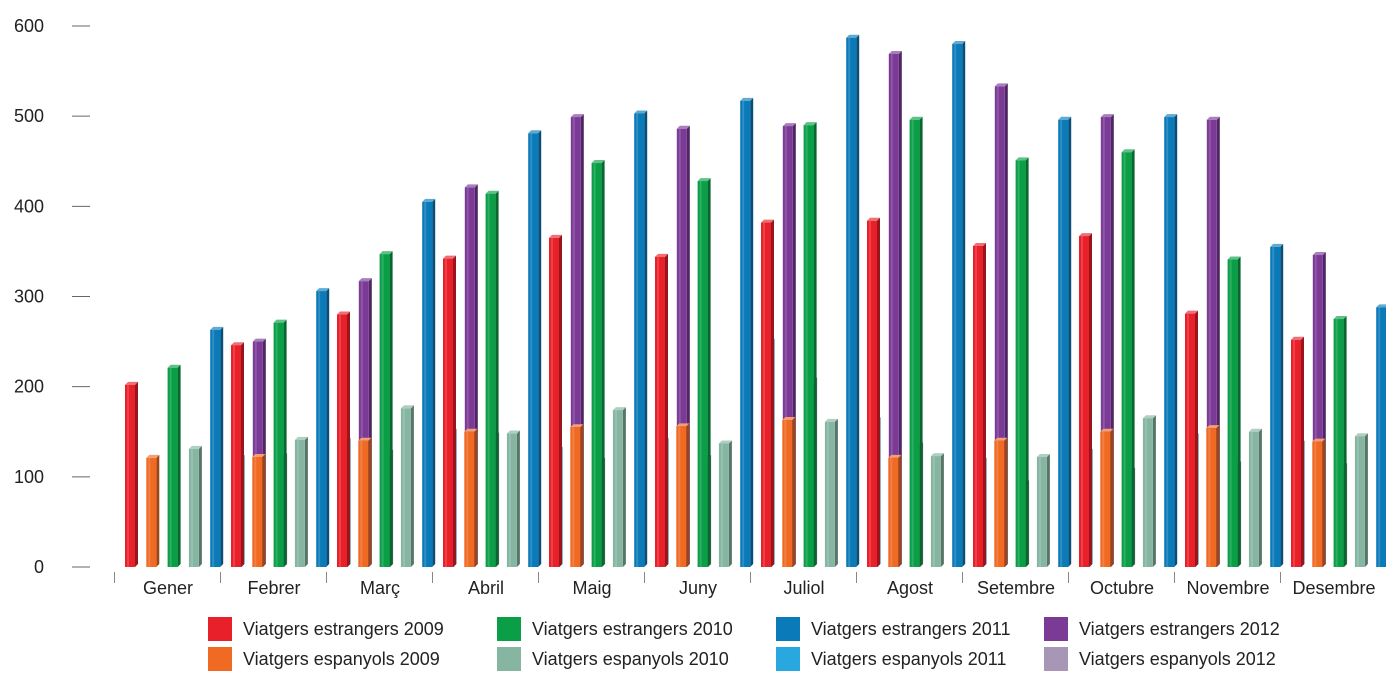  Describe the element at coordinates (29, 477) in the screenshot. I see `y-tick-label: 100` at that location.